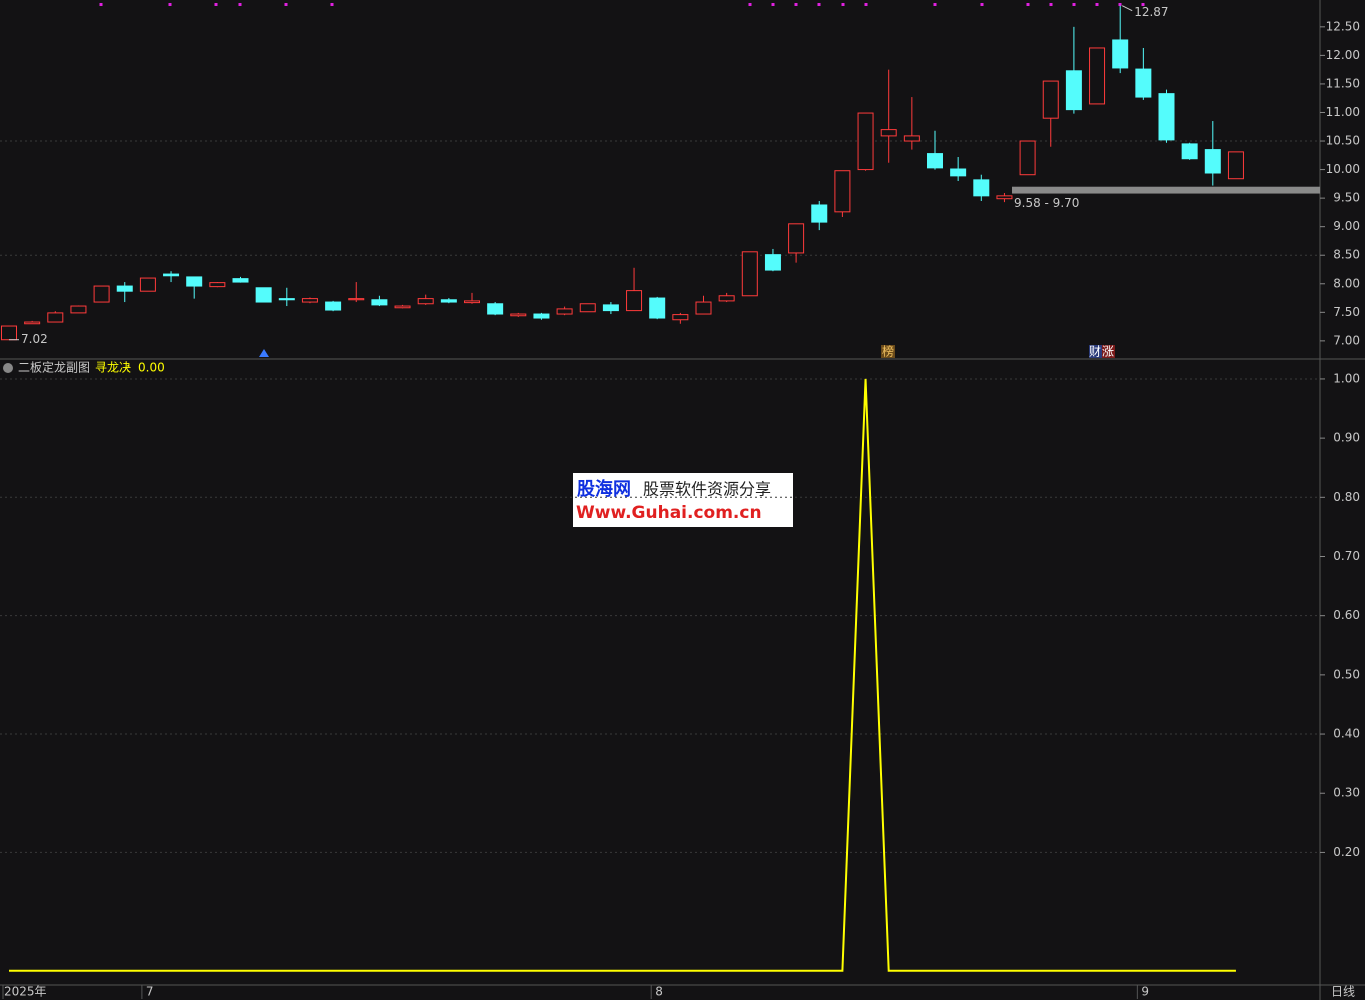  Describe the element at coordinates (1346, 734) in the screenshot. I see `y-tick-label: 0.40` at that location.